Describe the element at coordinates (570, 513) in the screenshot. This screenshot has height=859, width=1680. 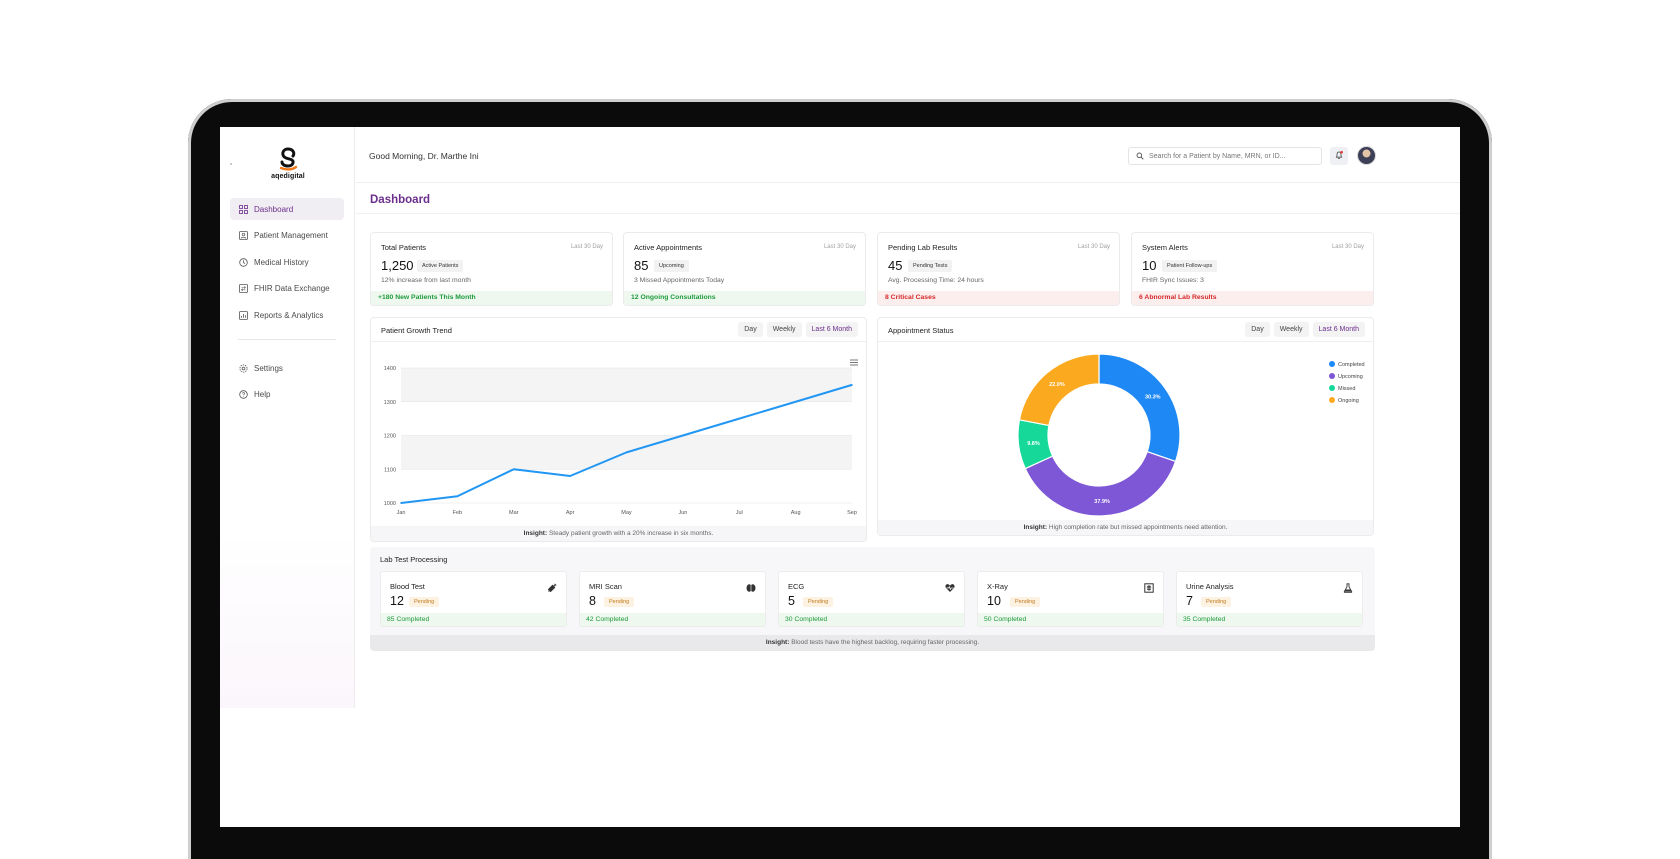
I see `x-tick-label: Apr` at that location.